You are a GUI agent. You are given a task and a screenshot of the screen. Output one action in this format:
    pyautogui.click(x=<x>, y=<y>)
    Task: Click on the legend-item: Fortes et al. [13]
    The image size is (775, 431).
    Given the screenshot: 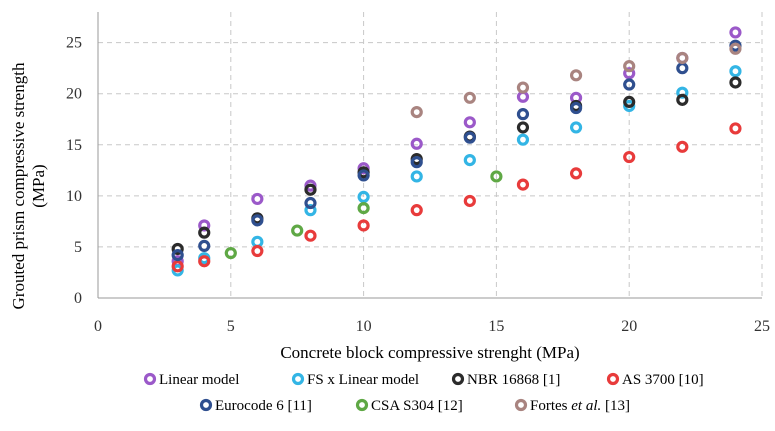 What is the action you would take?
    pyautogui.click(x=572, y=406)
    